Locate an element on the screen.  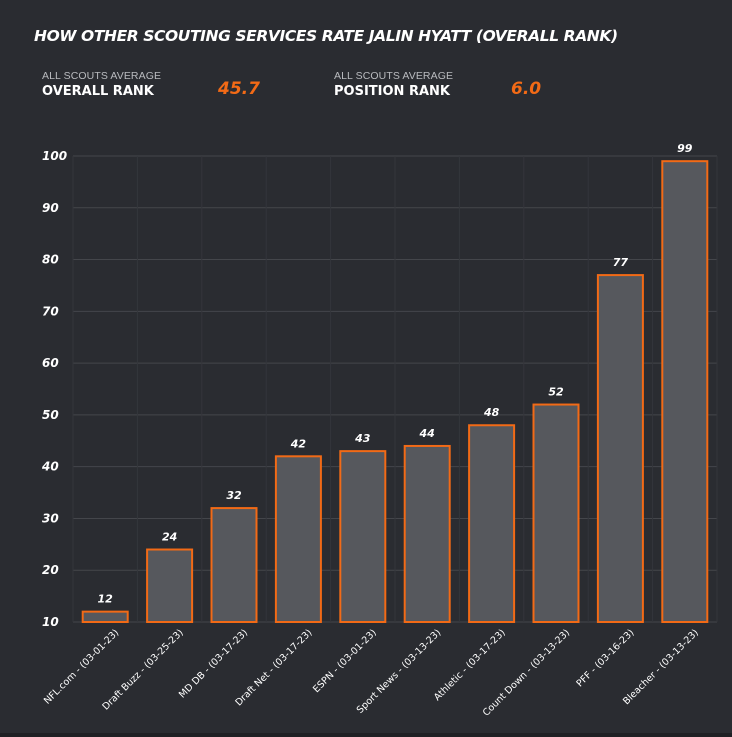
bottom-strip is located at coordinates (366, 735).